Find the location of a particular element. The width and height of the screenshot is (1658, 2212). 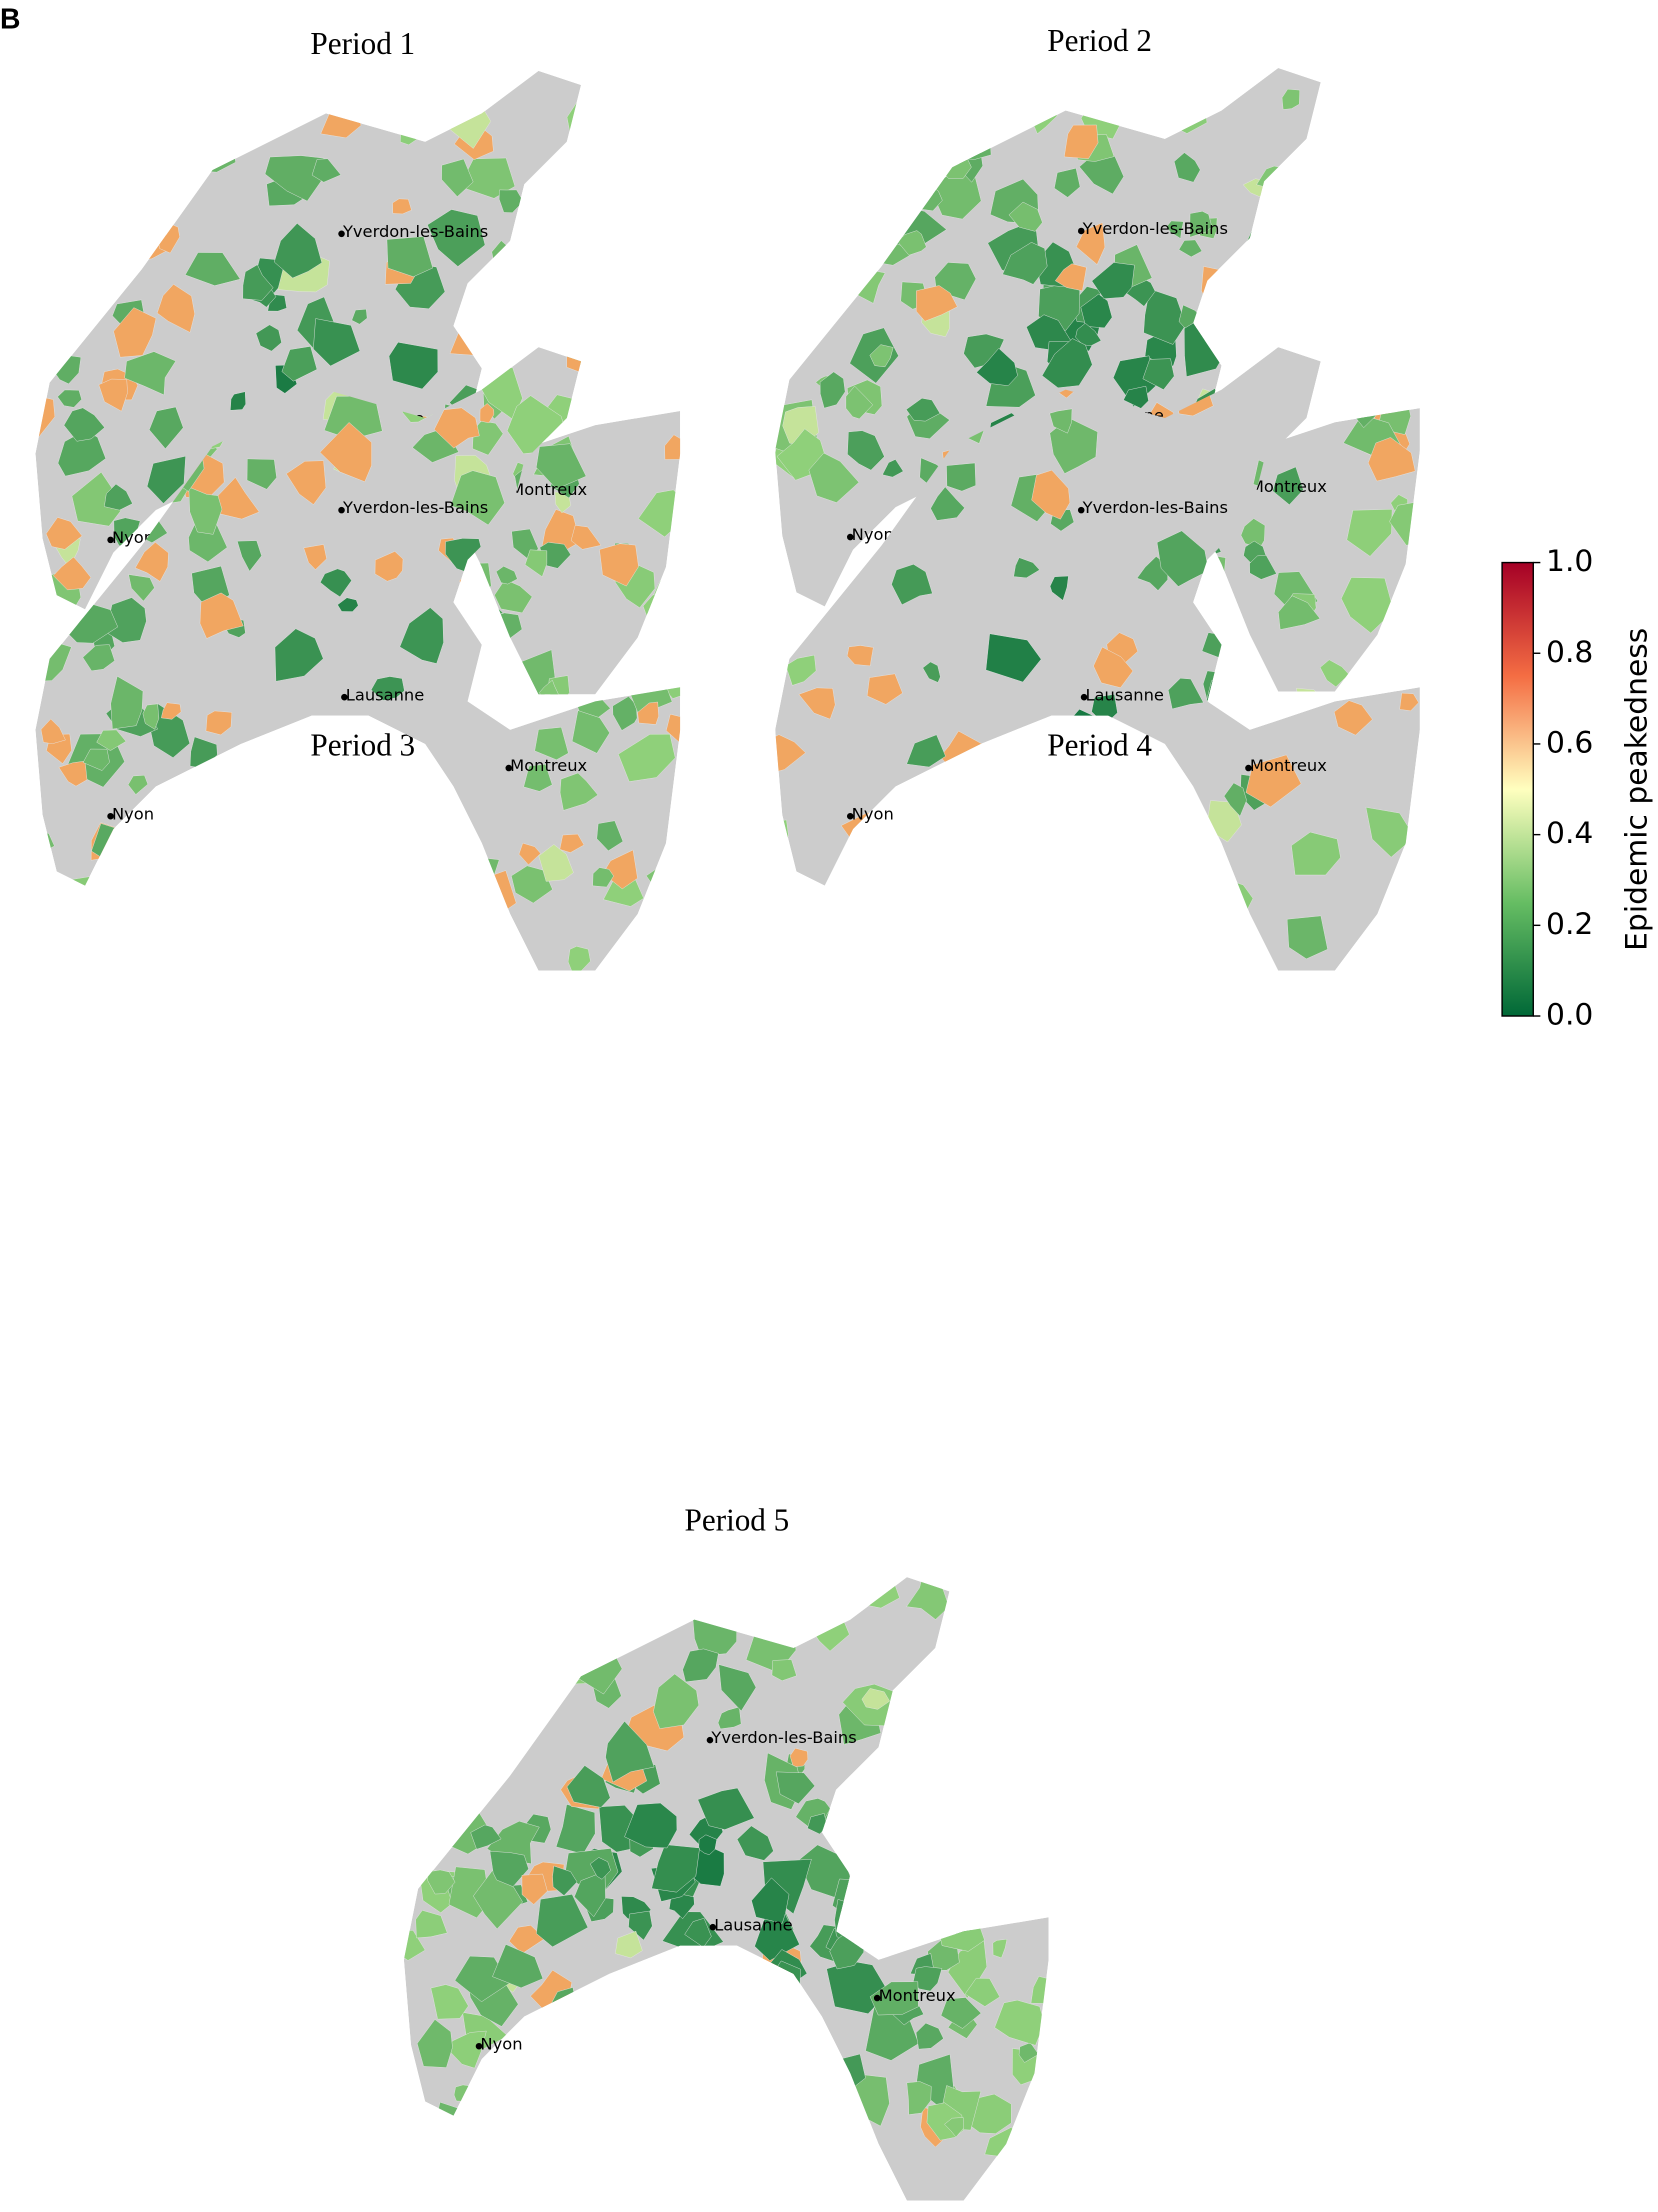

panel-label: B is located at coordinates (10, 19).